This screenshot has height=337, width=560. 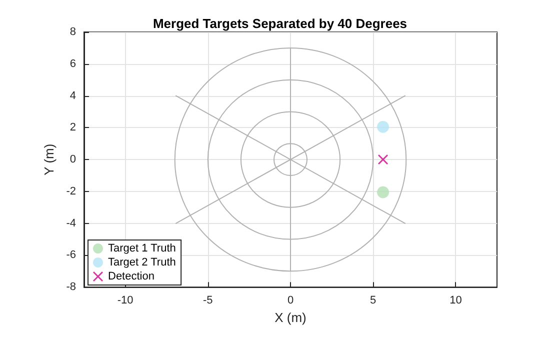 I want to click on y-tick-label: 6, so click(x=73, y=64).